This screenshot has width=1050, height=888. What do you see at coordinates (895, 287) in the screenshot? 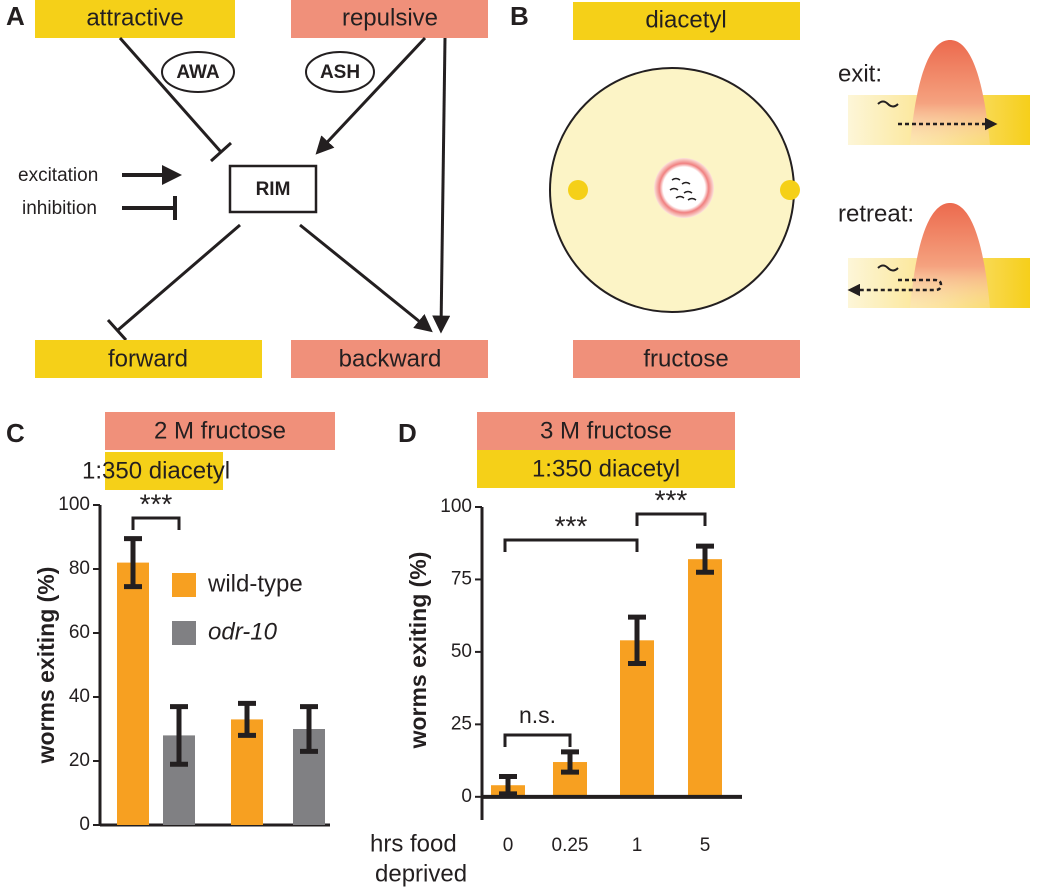
I see `retreat-path` at bounding box center [895, 287].